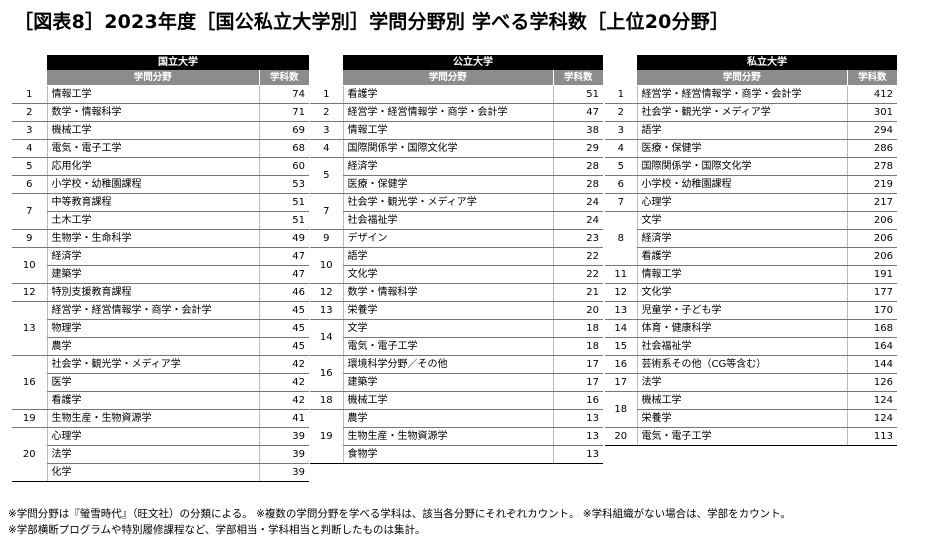 Image resolution: width=937 pixels, height=554 pixels. Describe the element at coordinates (621, 238) in the screenshot. I see `rank-cell: 8` at that location.